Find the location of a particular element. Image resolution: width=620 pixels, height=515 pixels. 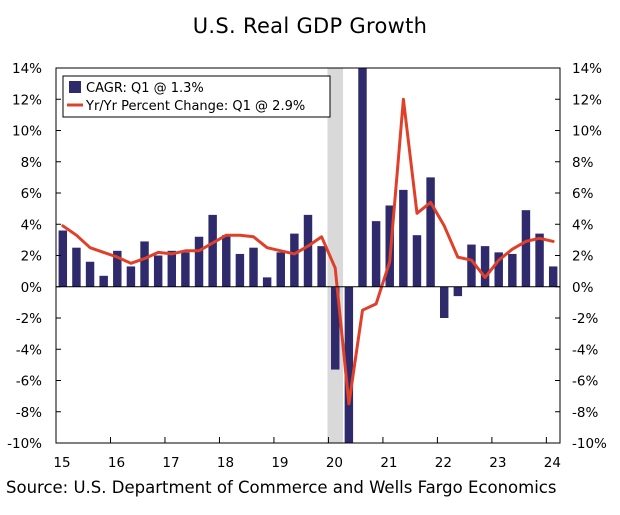

bar-cagr-2020Q2 is located at coordinates (349, 364).